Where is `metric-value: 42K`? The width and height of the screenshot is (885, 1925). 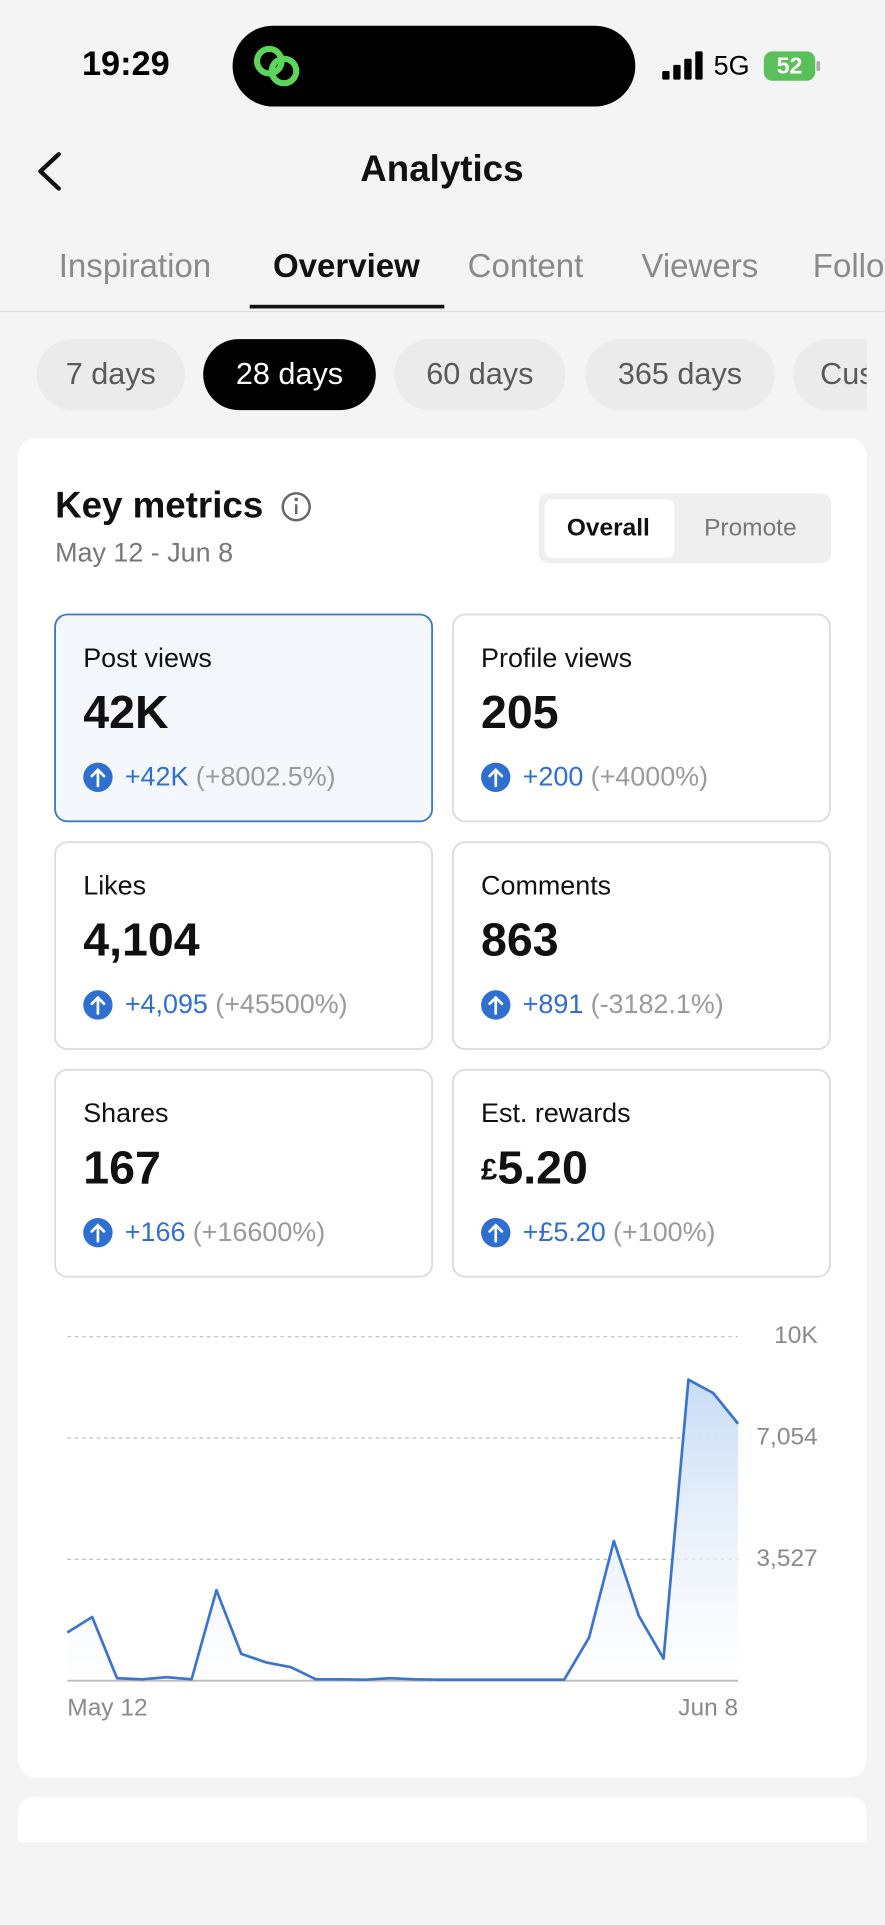 metric-value: 42K is located at coordinates (126, 712).